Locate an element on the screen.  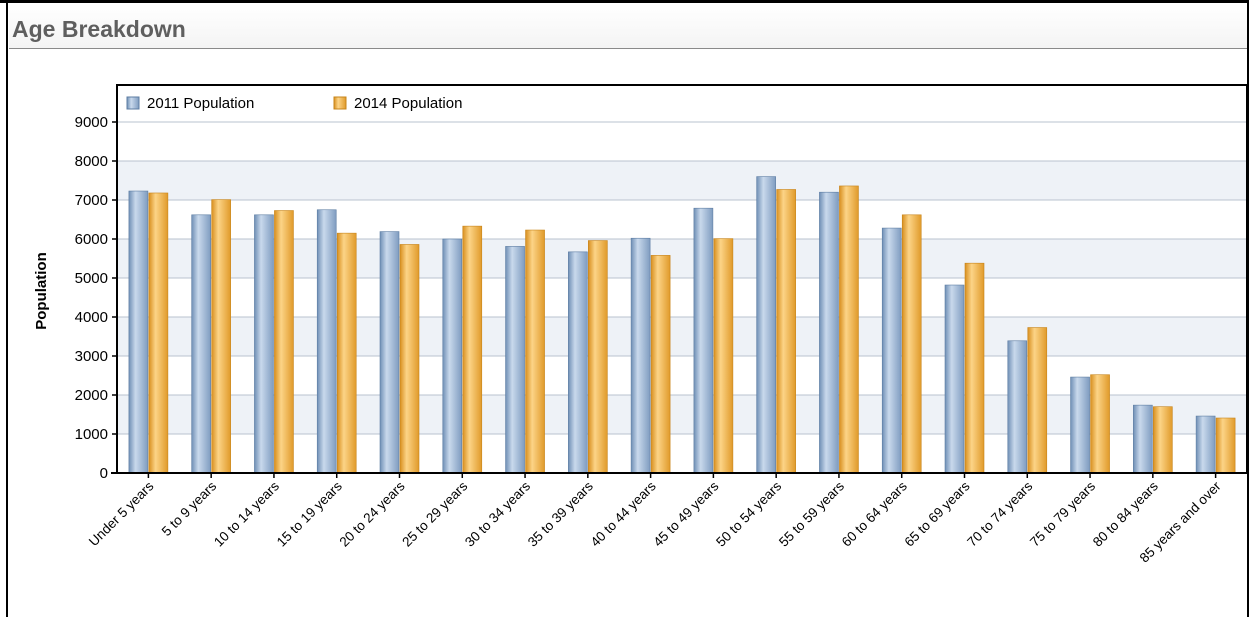
x-tick-label: 60 to 64 years is located at coordinates (874, 513).